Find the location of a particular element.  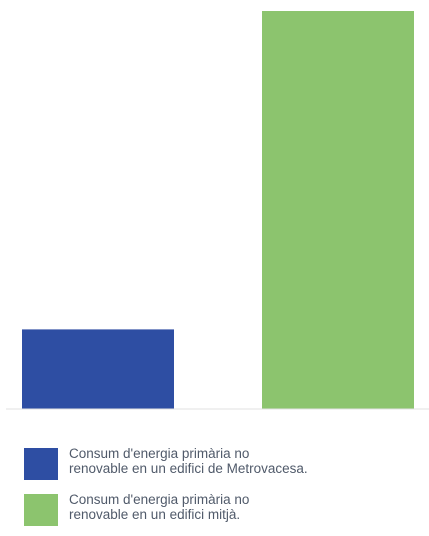

legend-swatch-average is located at coordinates (41, 510).